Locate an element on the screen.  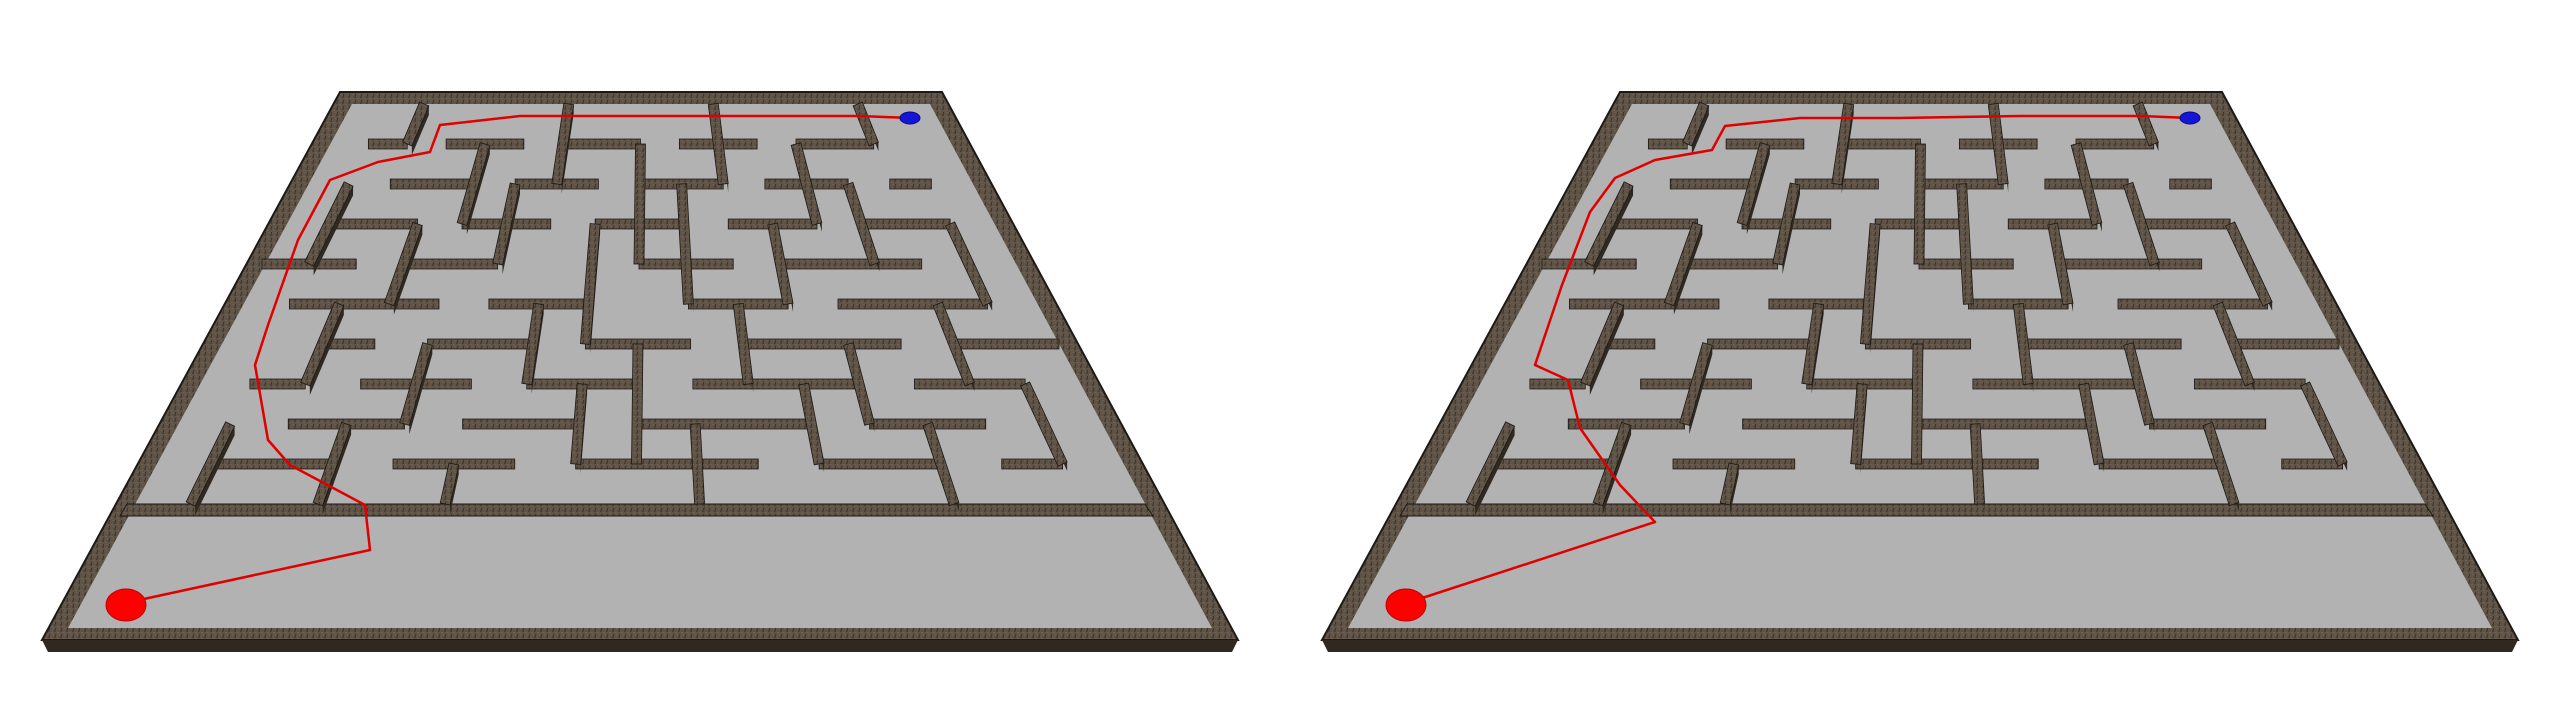
left-maze-start-marker is located at coordinates (126, 605).